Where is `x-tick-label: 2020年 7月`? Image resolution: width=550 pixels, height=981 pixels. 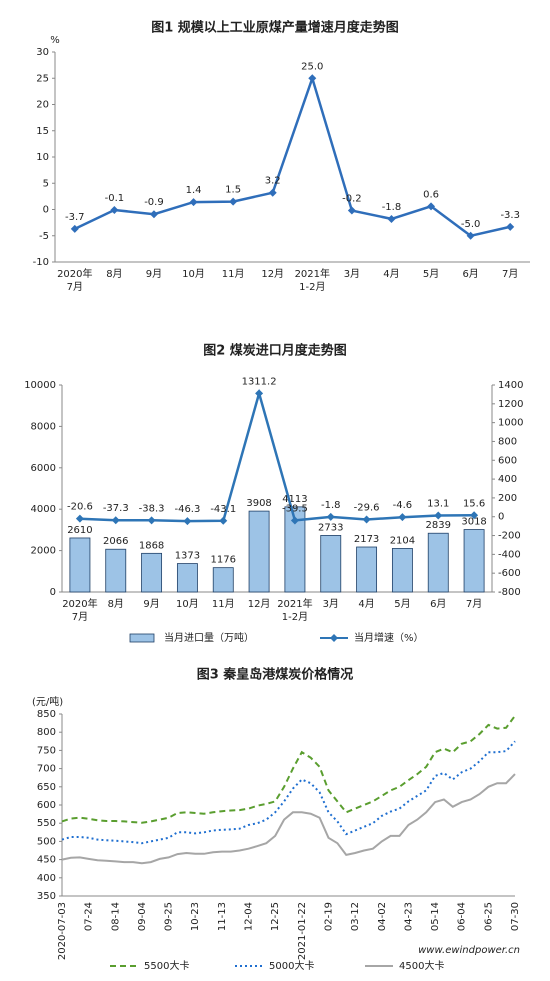 x-tick-label: 2020年 7月 is located at coordinates (79, 610).